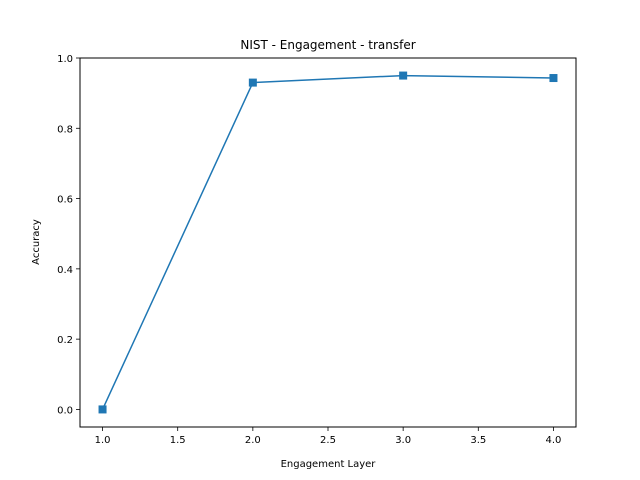 The width and height of the screenshot is (640, 480). Describe the element at coordinates (329, 464) in the screenshot. I see `x-axis-label: Engagement Layer` at that location.